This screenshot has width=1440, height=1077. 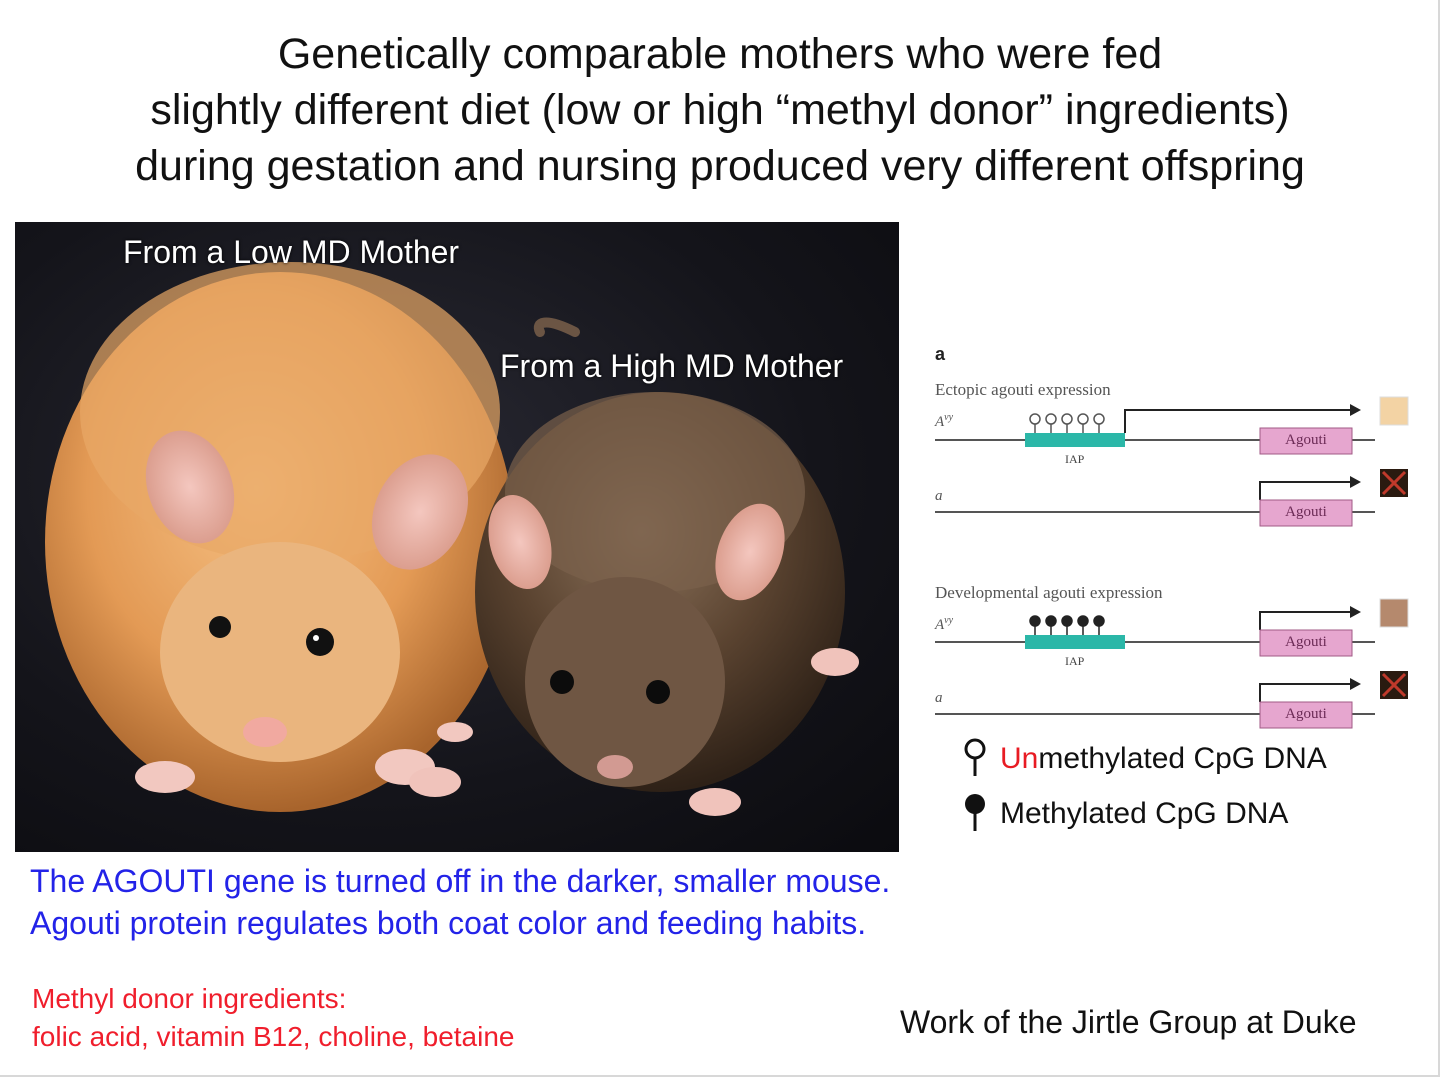 I want to click on developmental-agouti-bottom: Agouti, so click(x=1306, y=714).